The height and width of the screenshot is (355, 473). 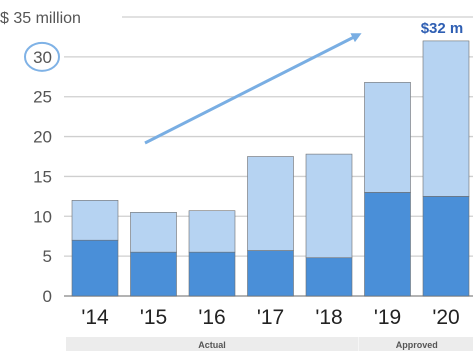 I want to click on y-tick-label: 30, so click(x=42, y=57).